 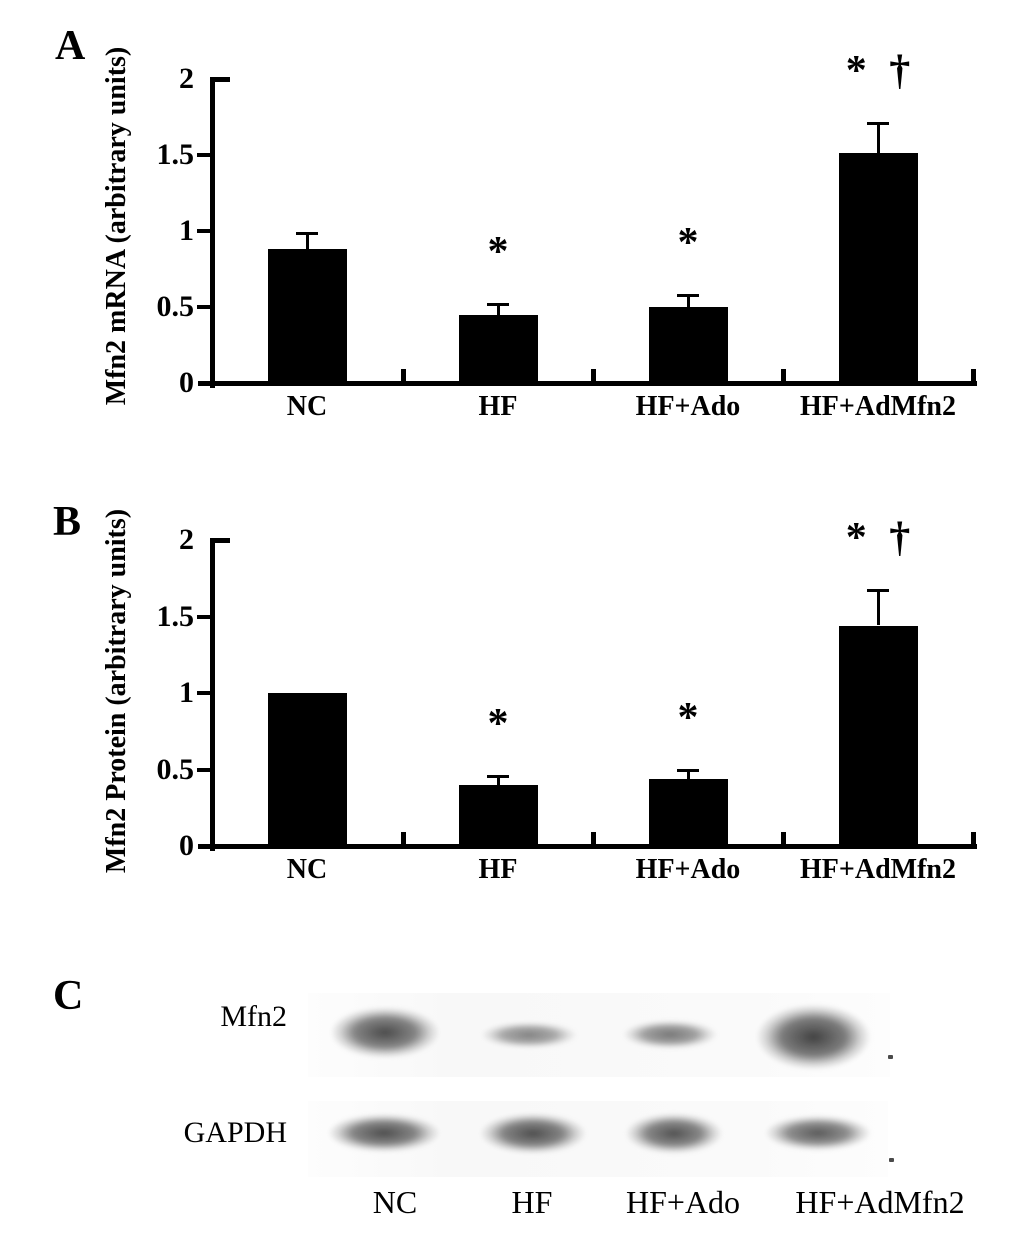 I want to click on panel-a-error-bar-stem-HF+AdMfn2, so click(x=878, y=138).